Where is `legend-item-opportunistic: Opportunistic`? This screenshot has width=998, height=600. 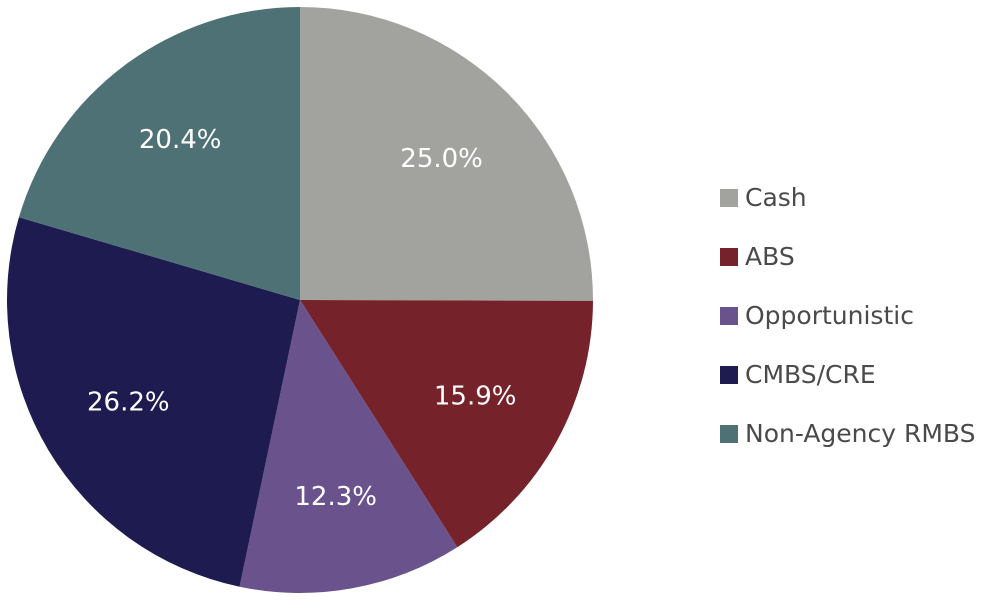 legend-item-opportunistic: Opportunistic is located at coordinates (857, 315).